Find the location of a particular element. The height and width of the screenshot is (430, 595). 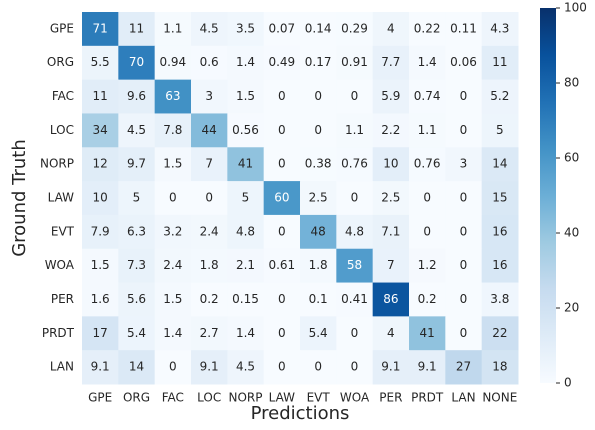

cell-label: 10 is located at coordinates (100, 198).